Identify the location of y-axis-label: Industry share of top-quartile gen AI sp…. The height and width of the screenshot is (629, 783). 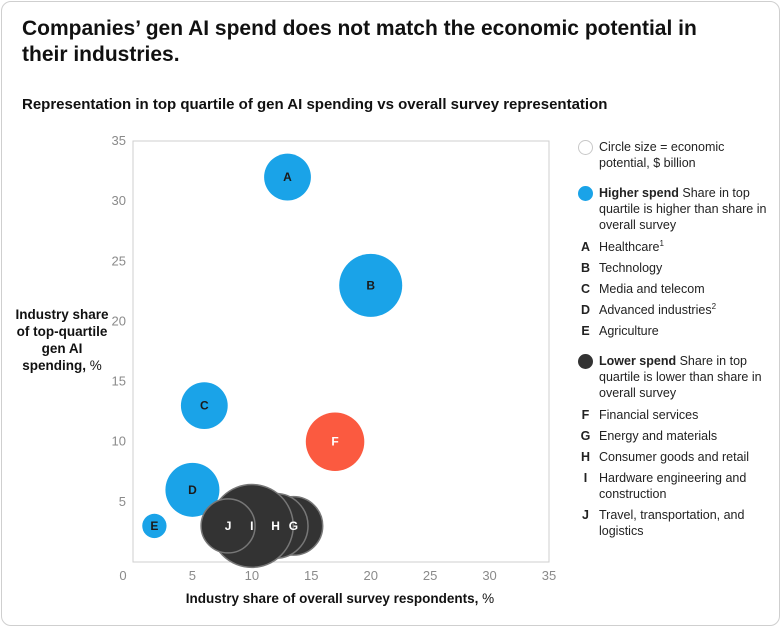
(62, 340).